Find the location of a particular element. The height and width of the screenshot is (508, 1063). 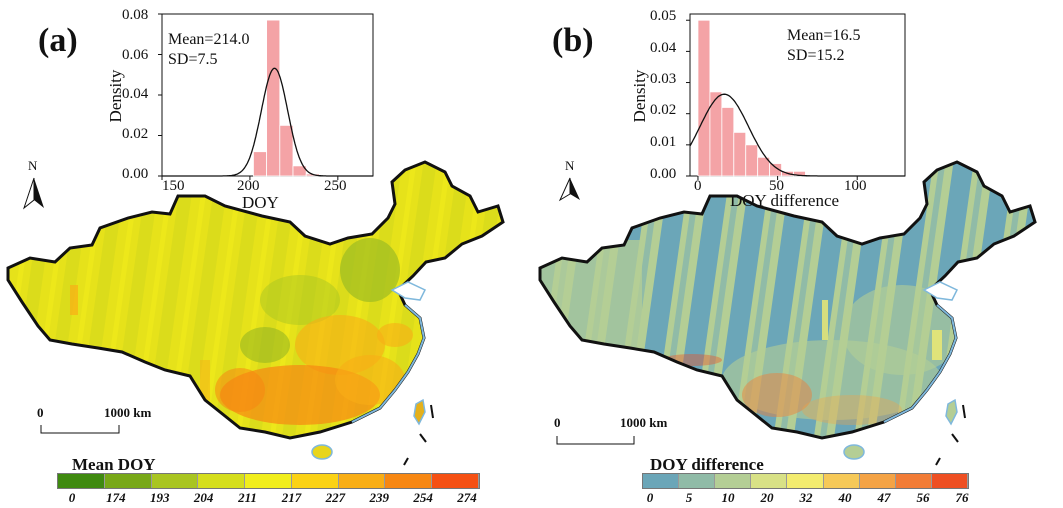

y-tick-b-1: 0.01 is located at coordinates (663, 142).